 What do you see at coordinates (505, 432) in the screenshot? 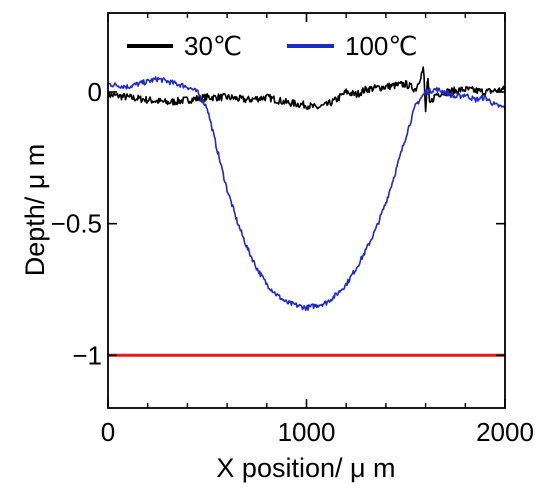
I see `x-tick-label: 2000` at bounding box center [505, 432].